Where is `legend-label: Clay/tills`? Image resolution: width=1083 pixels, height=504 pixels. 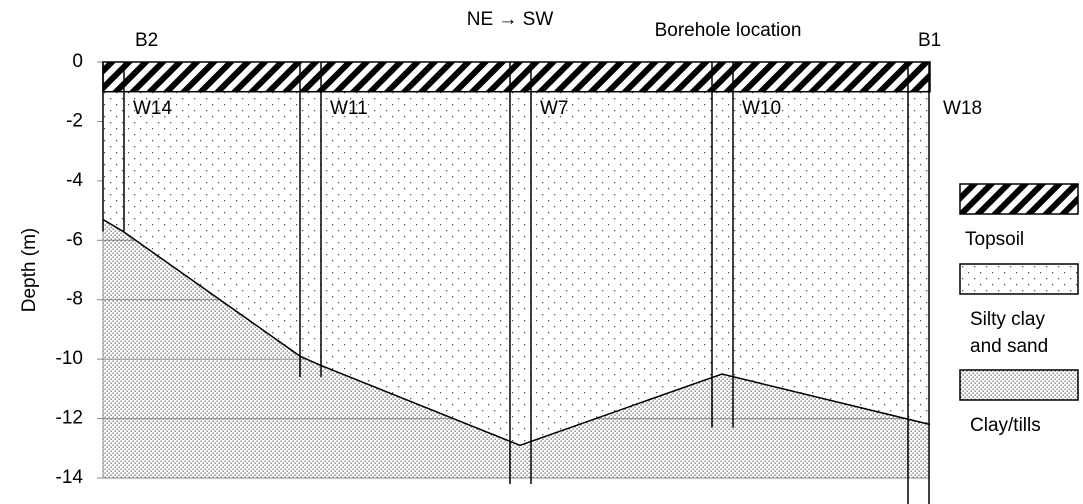 legend-label: Clay/tills is located at coordinates (1005, 425).